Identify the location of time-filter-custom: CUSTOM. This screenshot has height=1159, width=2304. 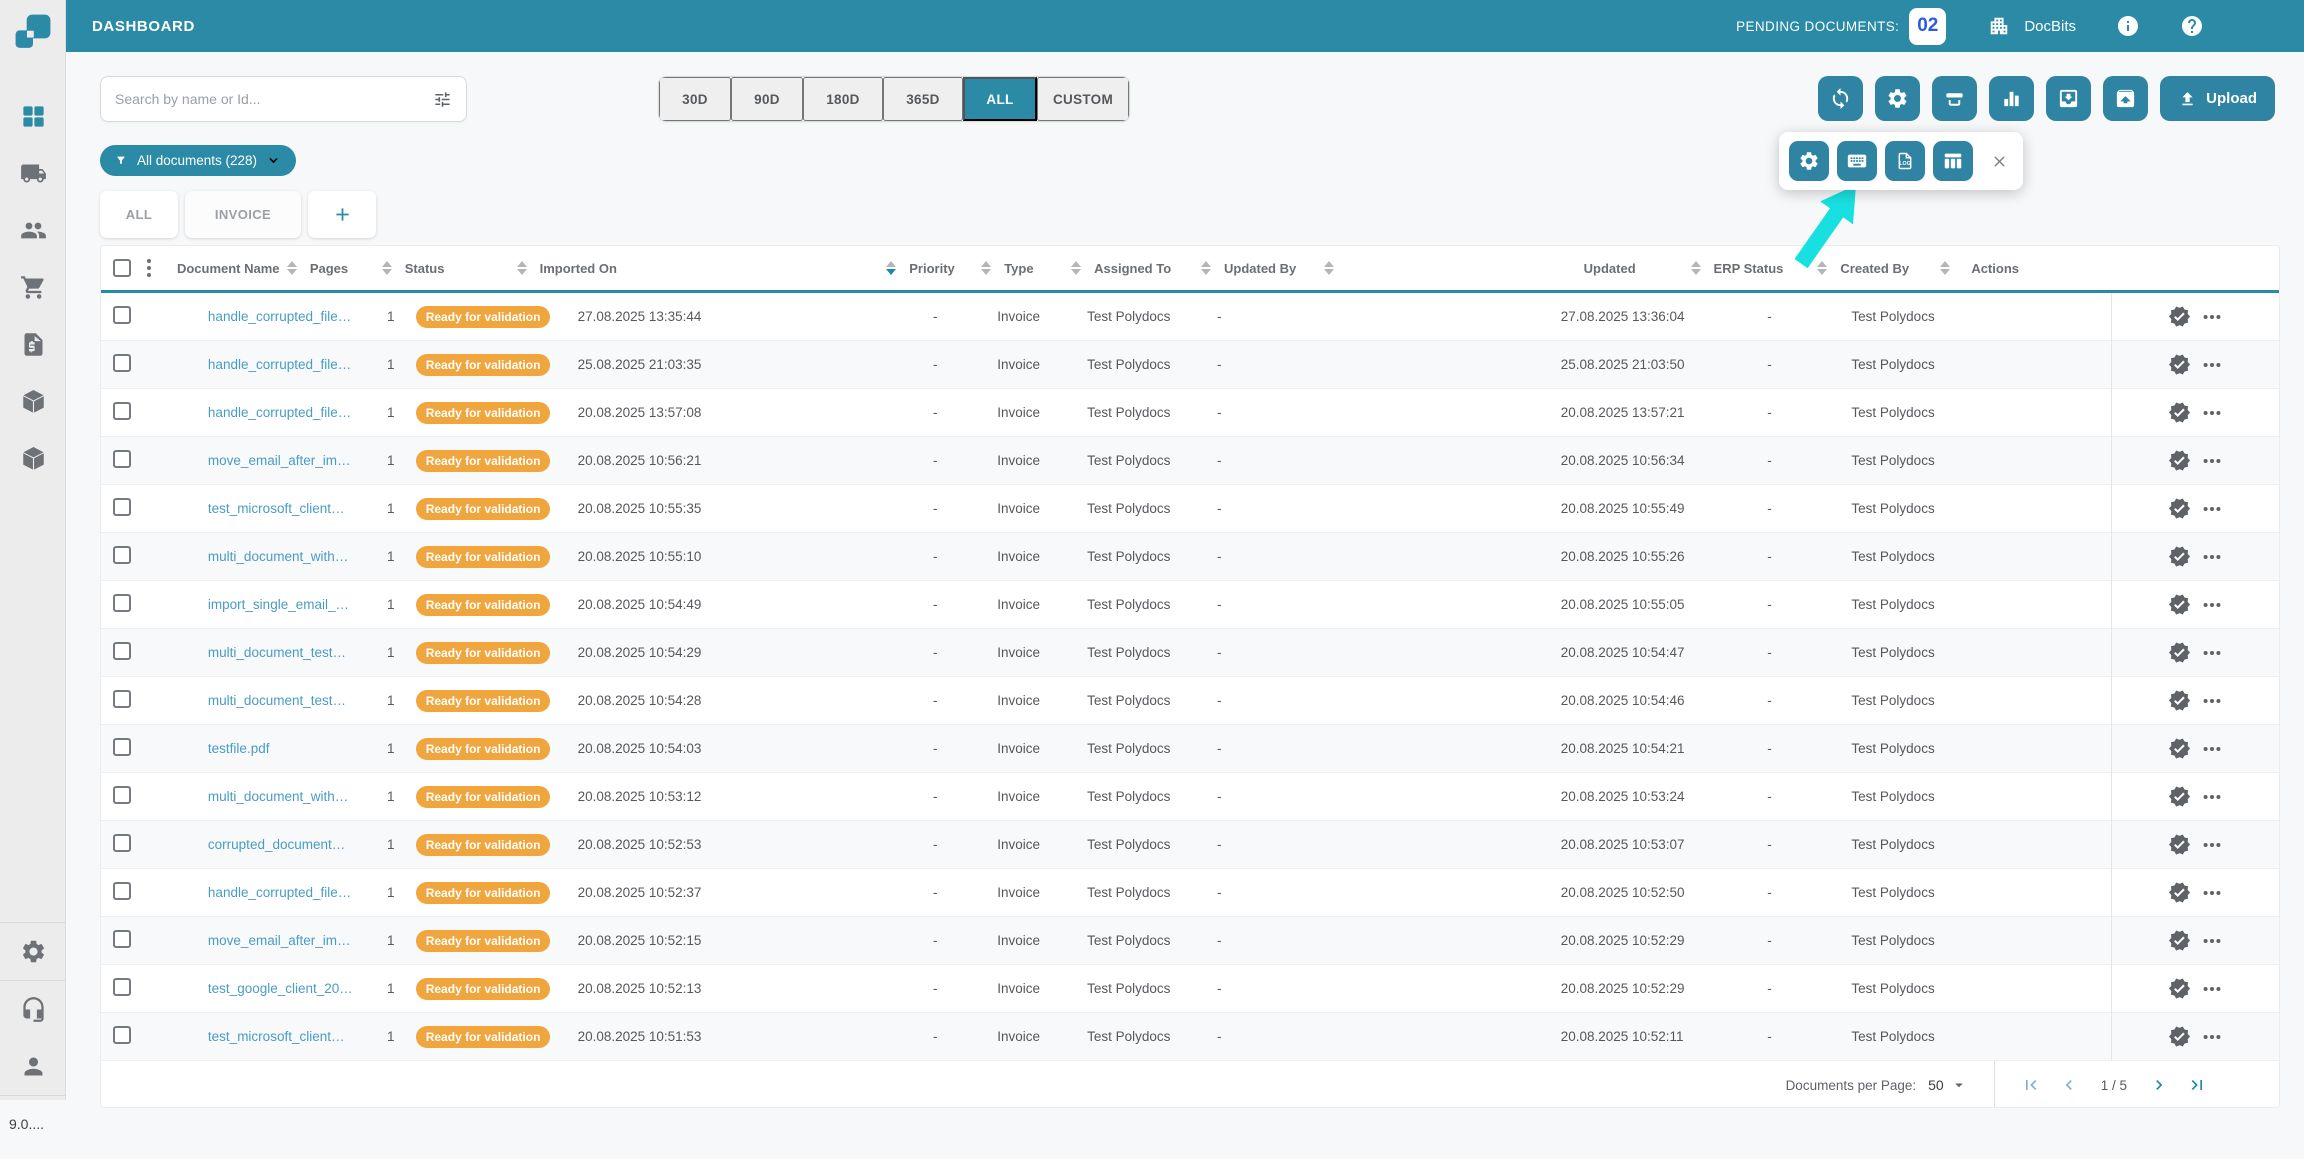
(1083, 99).